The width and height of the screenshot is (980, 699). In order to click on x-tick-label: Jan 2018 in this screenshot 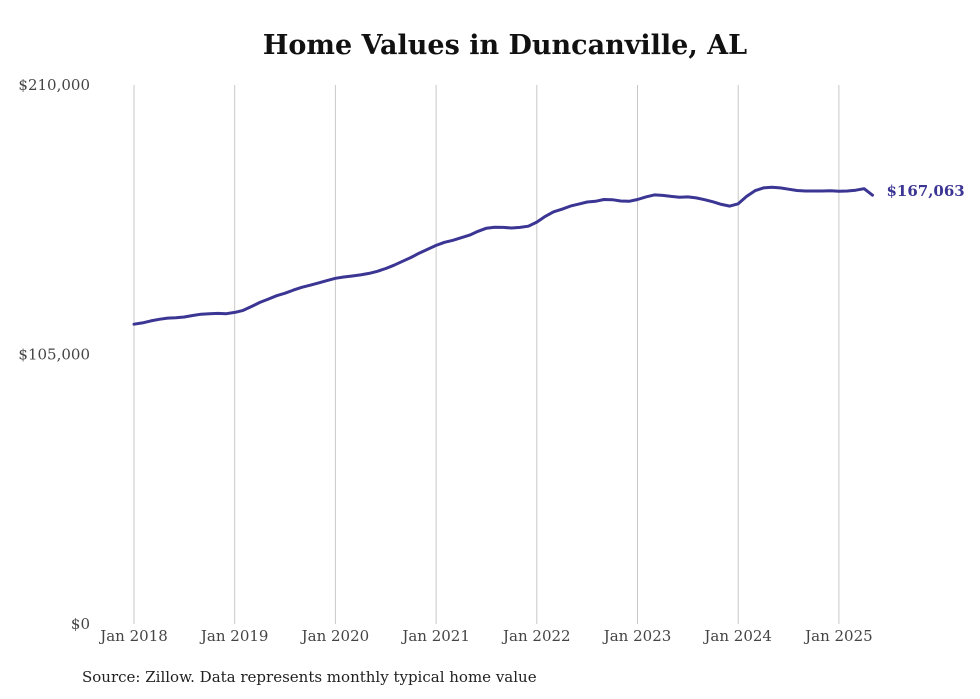, I will do `click(133, 636)`.